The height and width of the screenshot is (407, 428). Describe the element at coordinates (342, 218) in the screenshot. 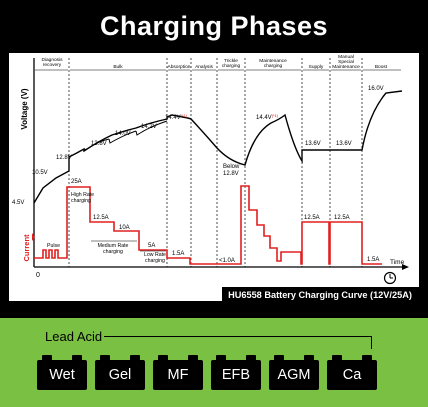

I see `current-label-12-5a-manual: 12.5A` at that location.